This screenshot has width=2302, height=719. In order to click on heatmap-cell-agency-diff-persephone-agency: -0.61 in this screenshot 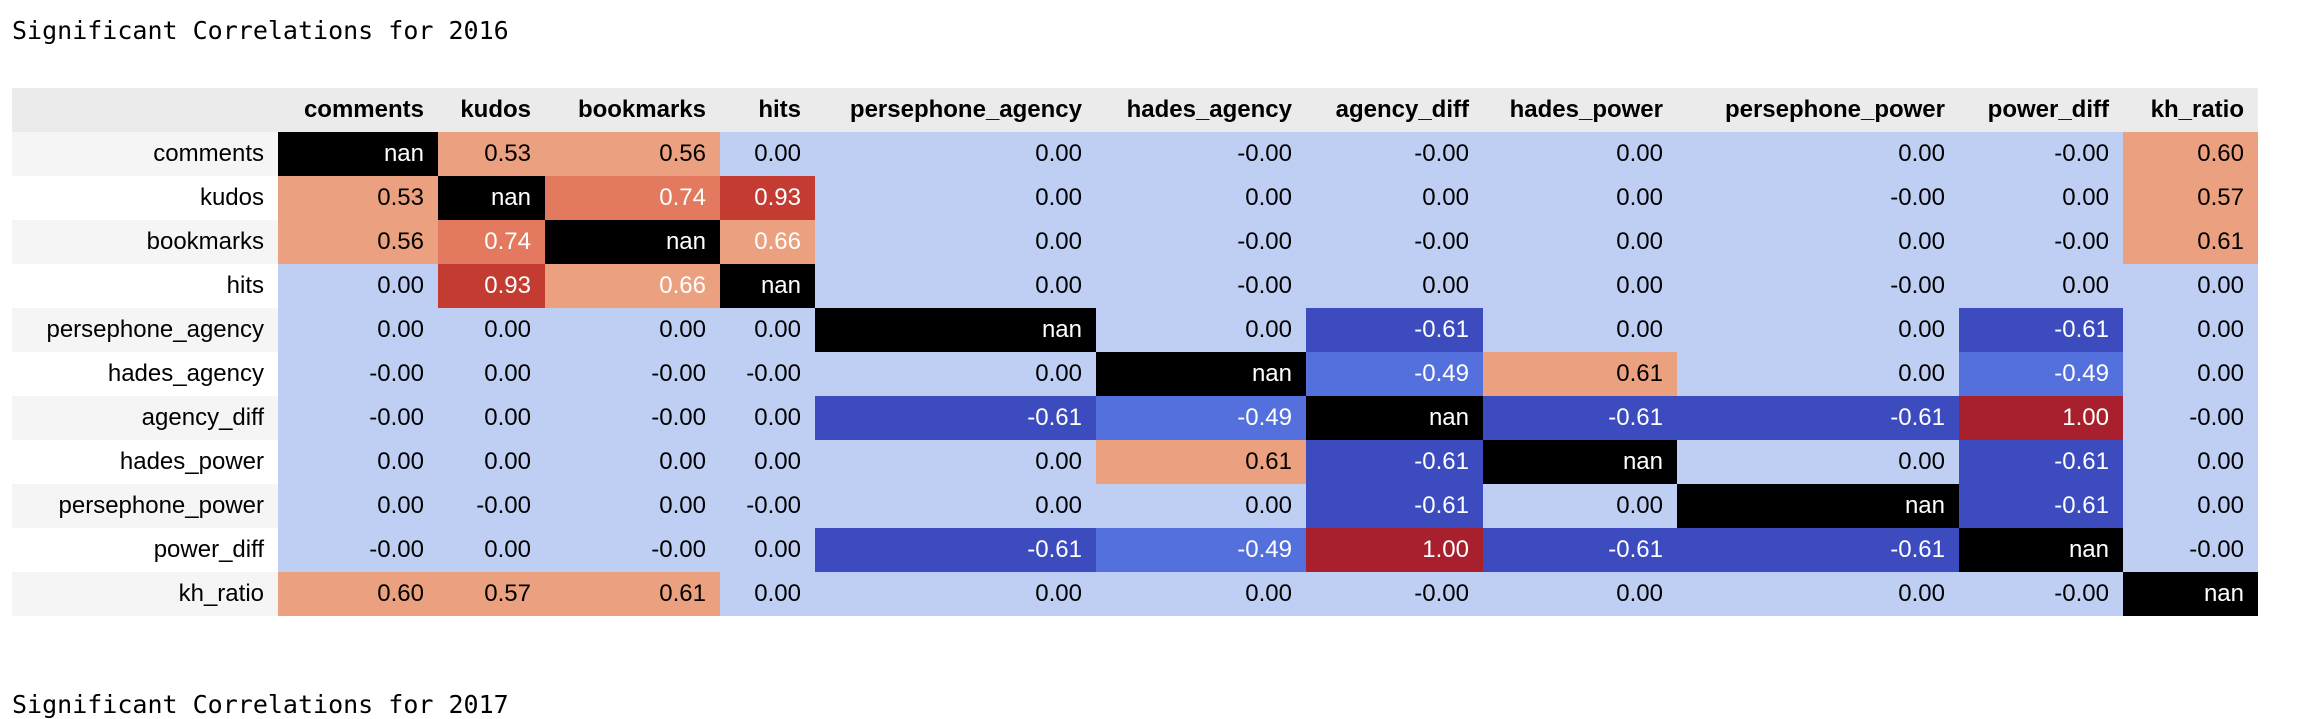, I will do `click(955, 418)`.